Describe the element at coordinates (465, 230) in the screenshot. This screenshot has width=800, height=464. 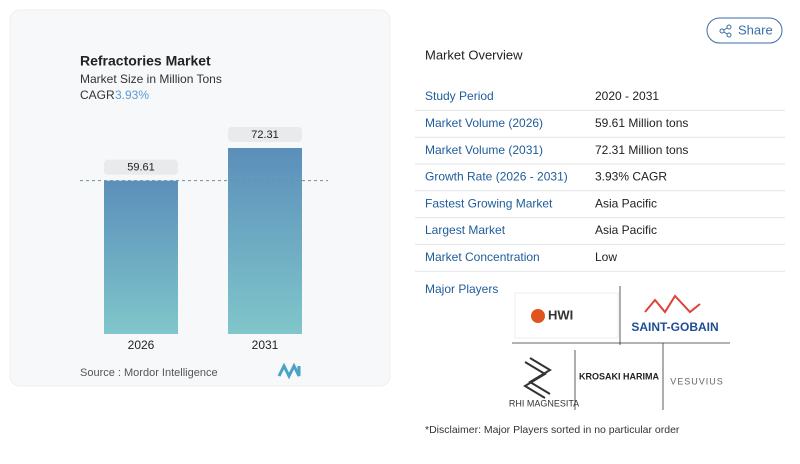
I see `row-label: Largest Market` at that location.